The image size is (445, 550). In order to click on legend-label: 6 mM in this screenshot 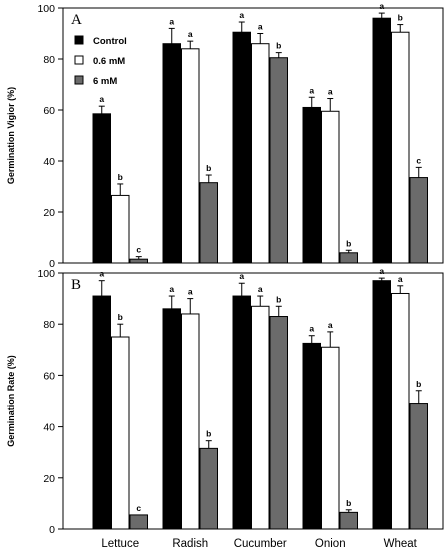, I will do `click(105, 81)`.